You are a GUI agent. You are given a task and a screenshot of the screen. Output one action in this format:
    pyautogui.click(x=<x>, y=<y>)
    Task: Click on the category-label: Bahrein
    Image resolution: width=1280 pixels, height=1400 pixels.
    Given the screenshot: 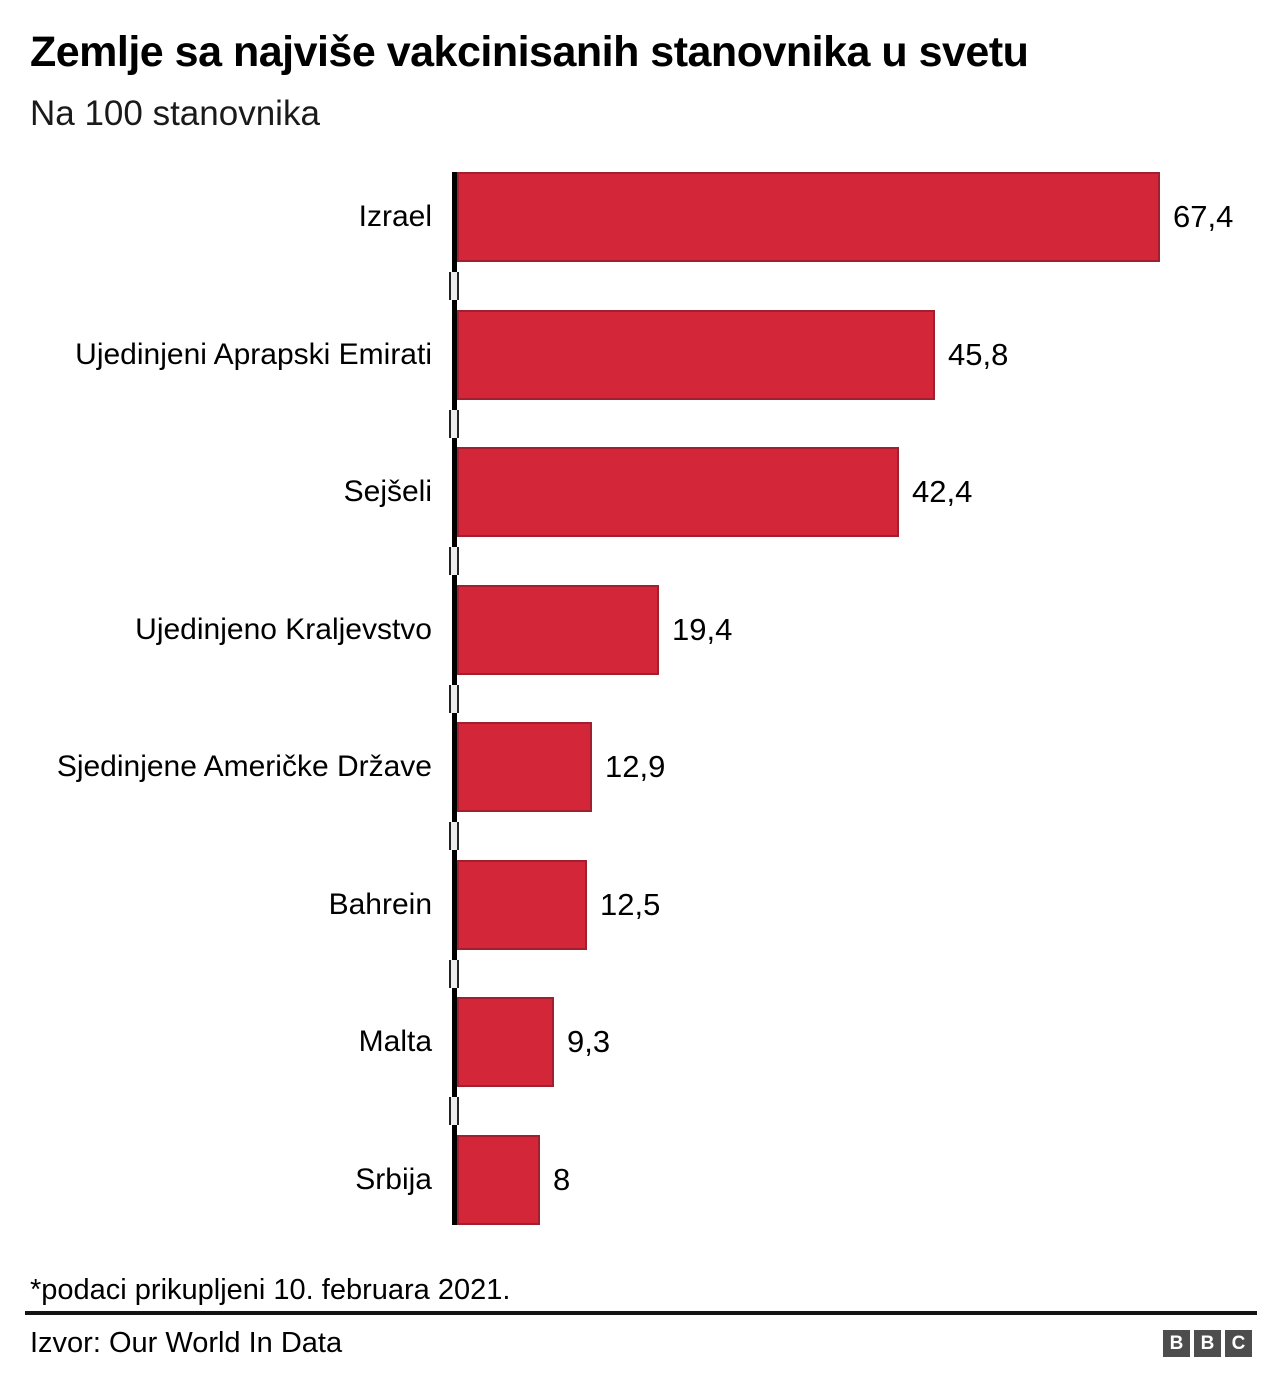 What is the action you would take?
    pyautogui.click(x=380, y=904)
    